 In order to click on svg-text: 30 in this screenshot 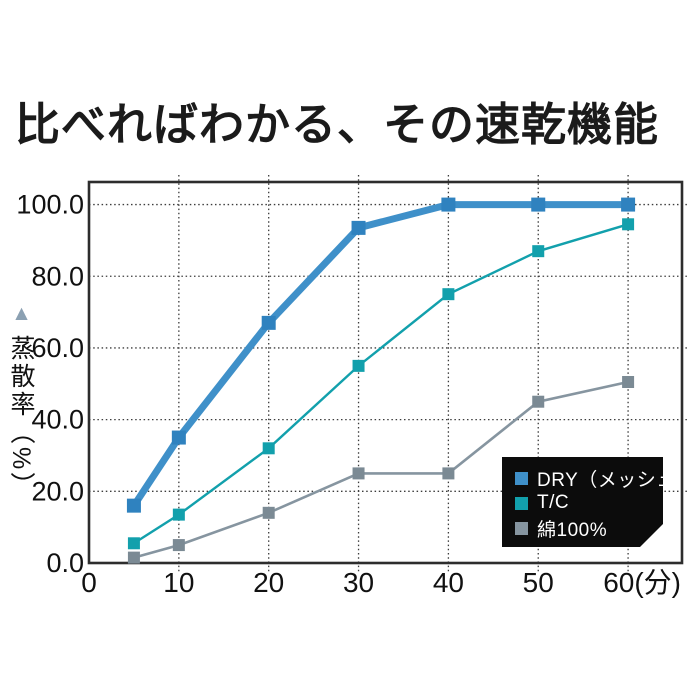, I will do `click(358, 582)`.